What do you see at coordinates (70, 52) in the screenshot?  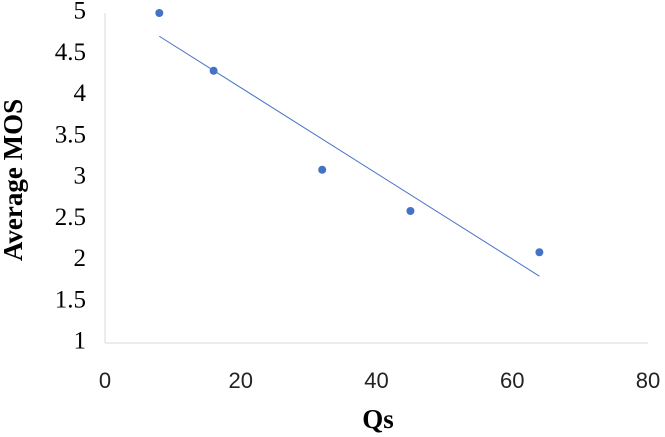 I see `y-tick-label: 4.5` at bounding box center [70, 52].